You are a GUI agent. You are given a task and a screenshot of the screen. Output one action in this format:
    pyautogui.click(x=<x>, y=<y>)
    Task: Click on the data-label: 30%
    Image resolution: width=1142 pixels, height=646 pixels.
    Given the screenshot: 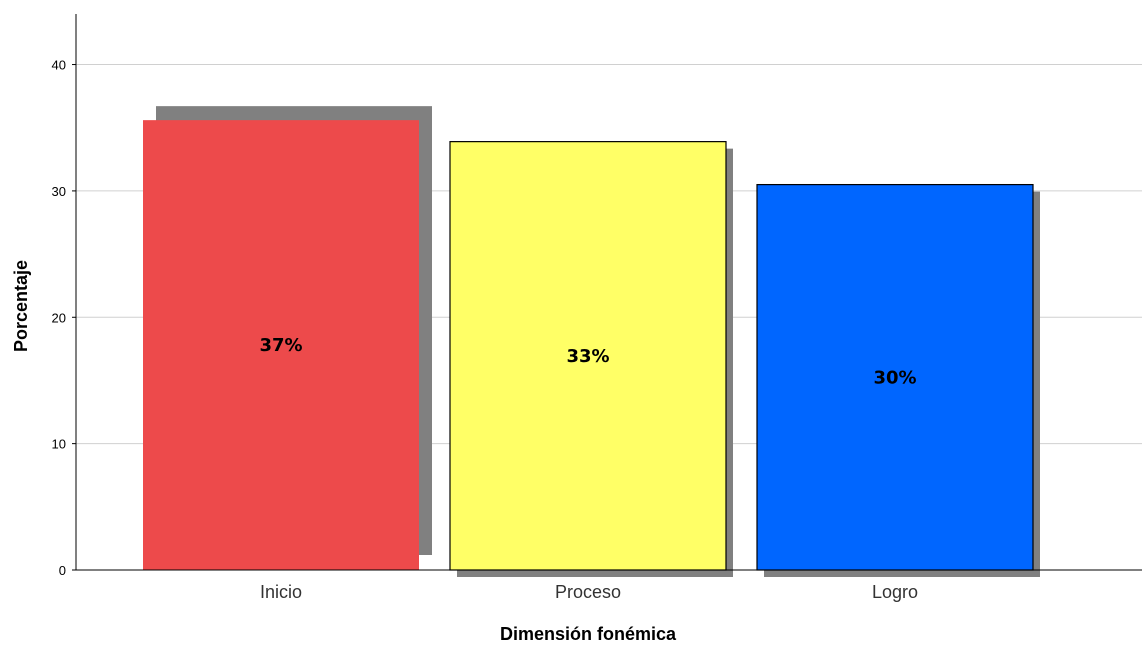 What is the action you would take?
    pyautogui.click(x=894, y=377)
    